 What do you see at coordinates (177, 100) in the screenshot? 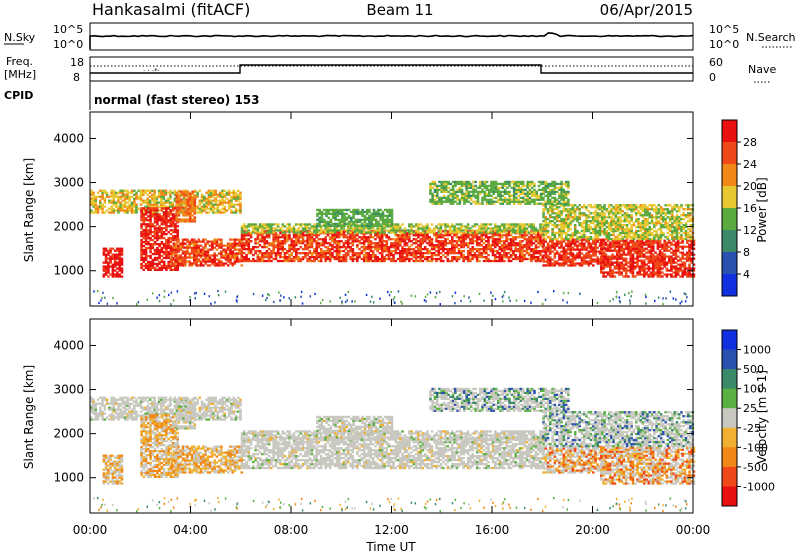
I see `cpid-text: normal (fast stereo) 153` at bounding box center [177, 100].